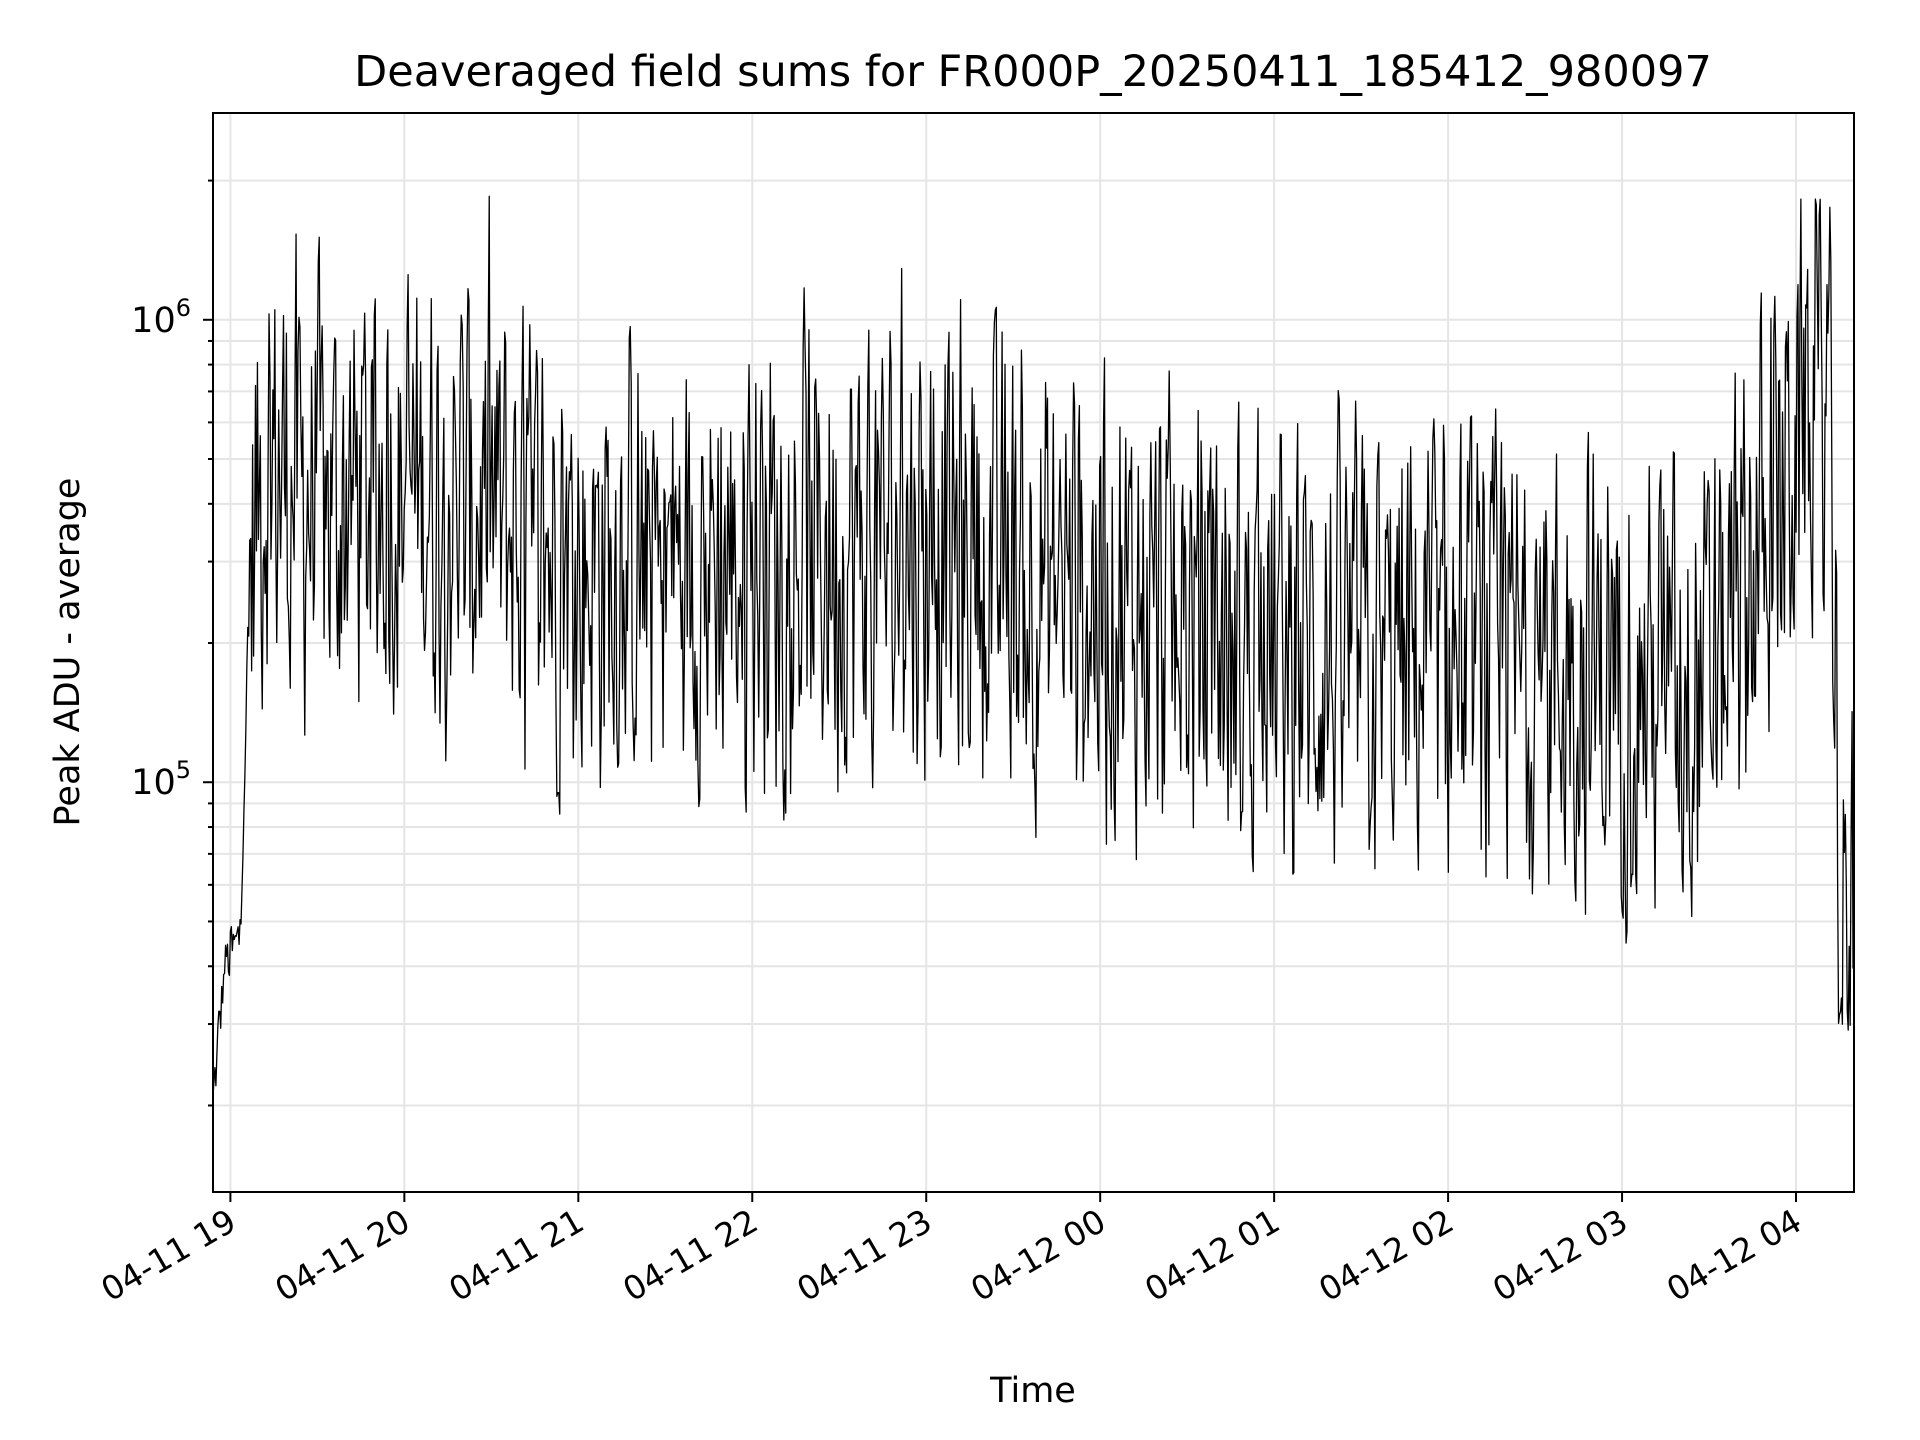 The height and width of the screenshot is (1440, 1920). I want to click on y-axis: 10⁵ 10⁶, so click(172, 643).